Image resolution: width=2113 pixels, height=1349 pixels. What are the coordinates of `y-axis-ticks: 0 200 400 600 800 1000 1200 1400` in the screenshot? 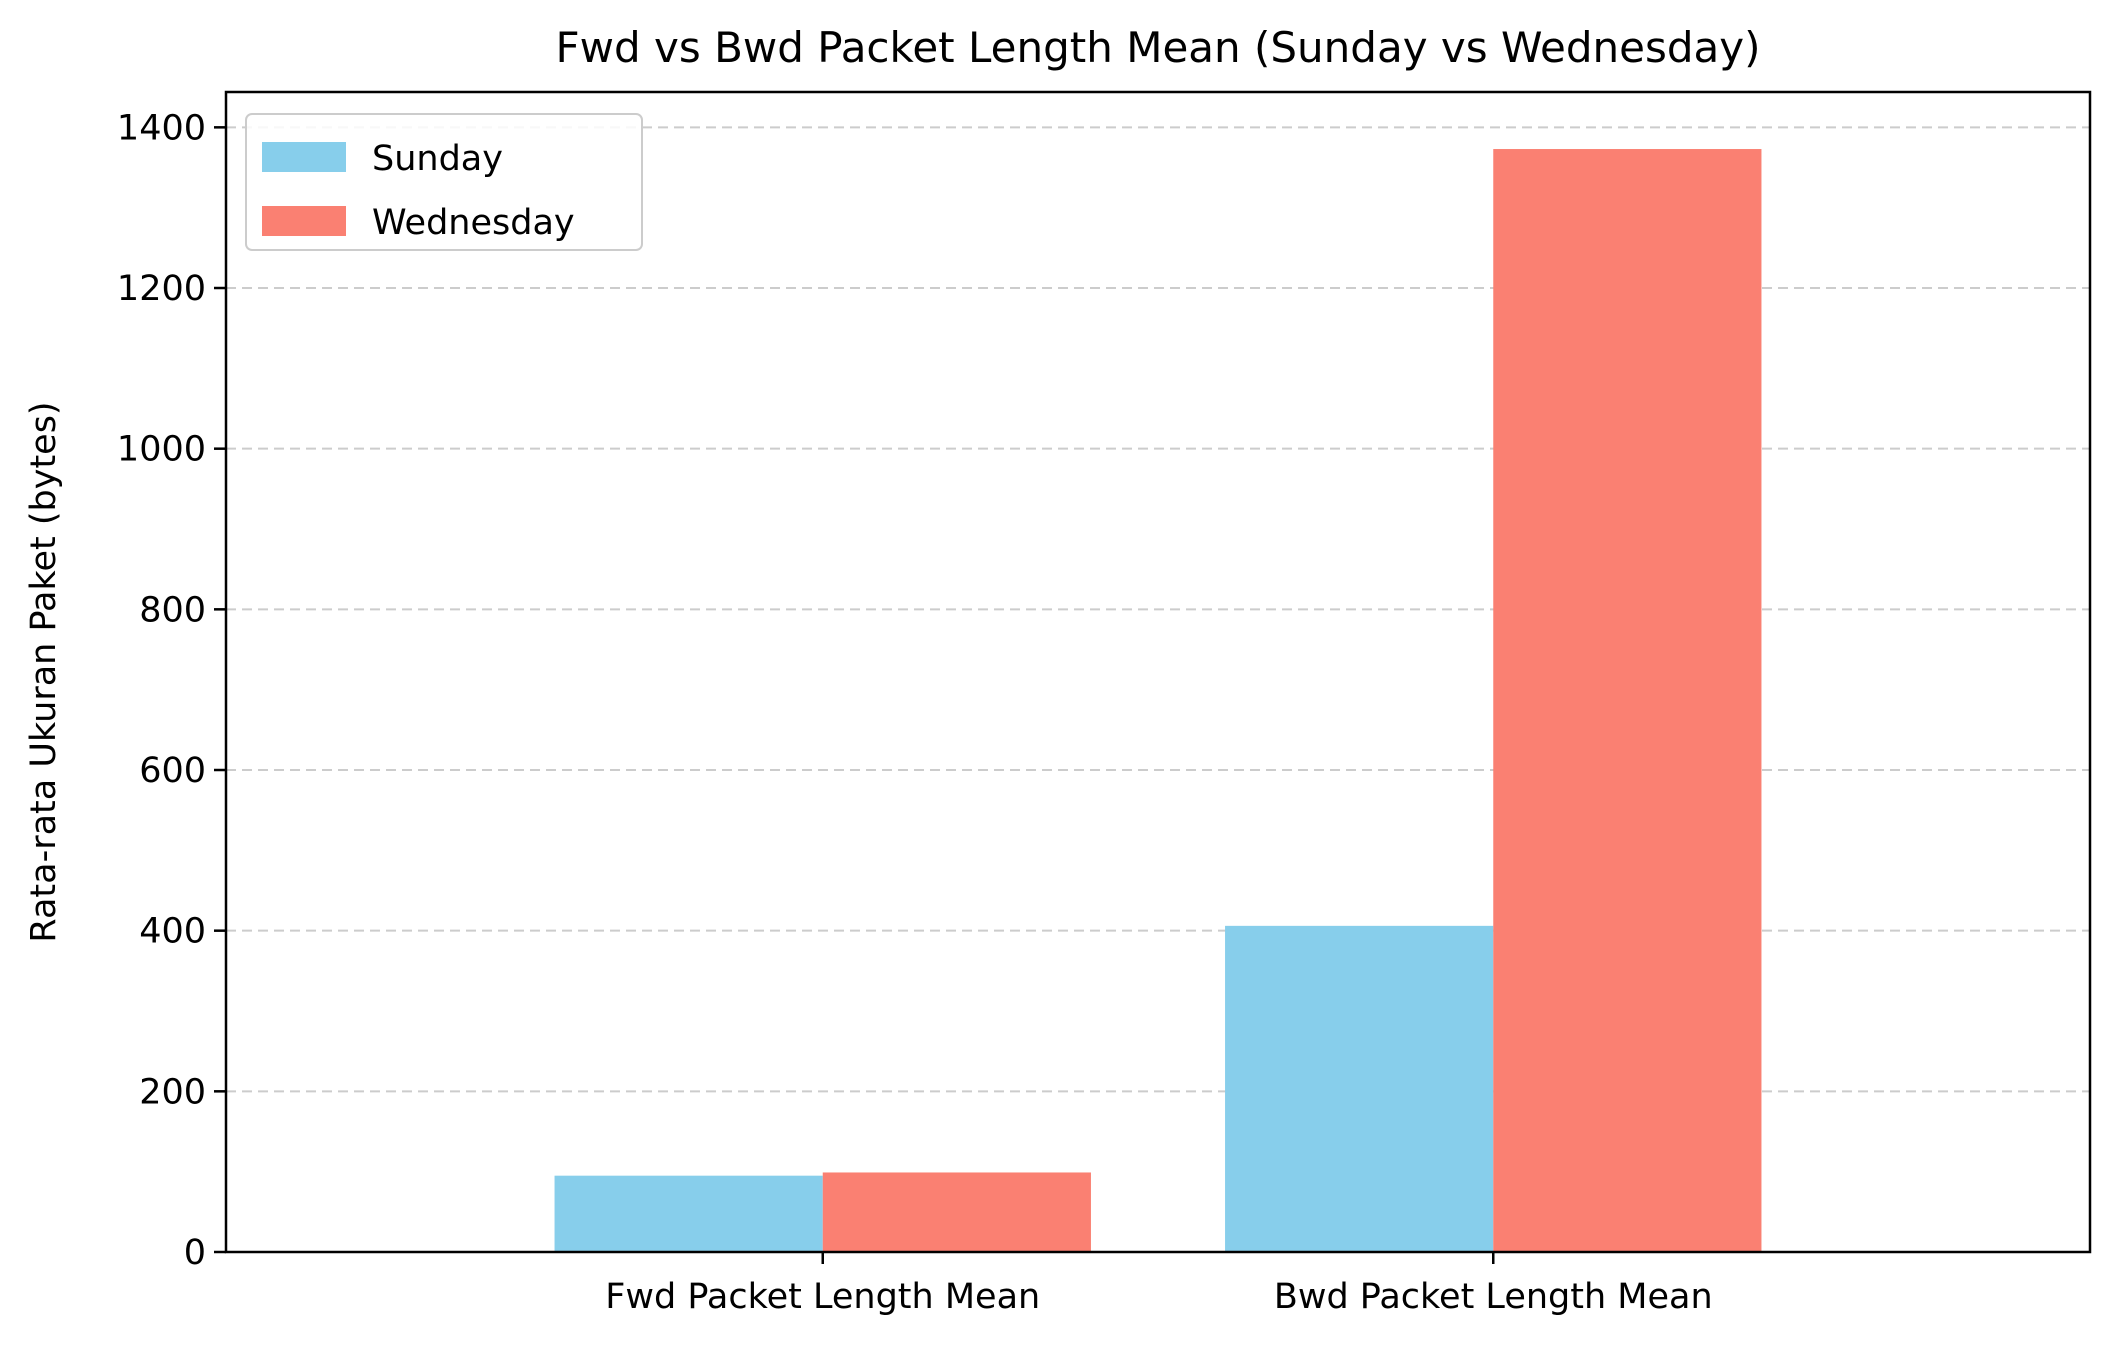 It's located at (171, 690).